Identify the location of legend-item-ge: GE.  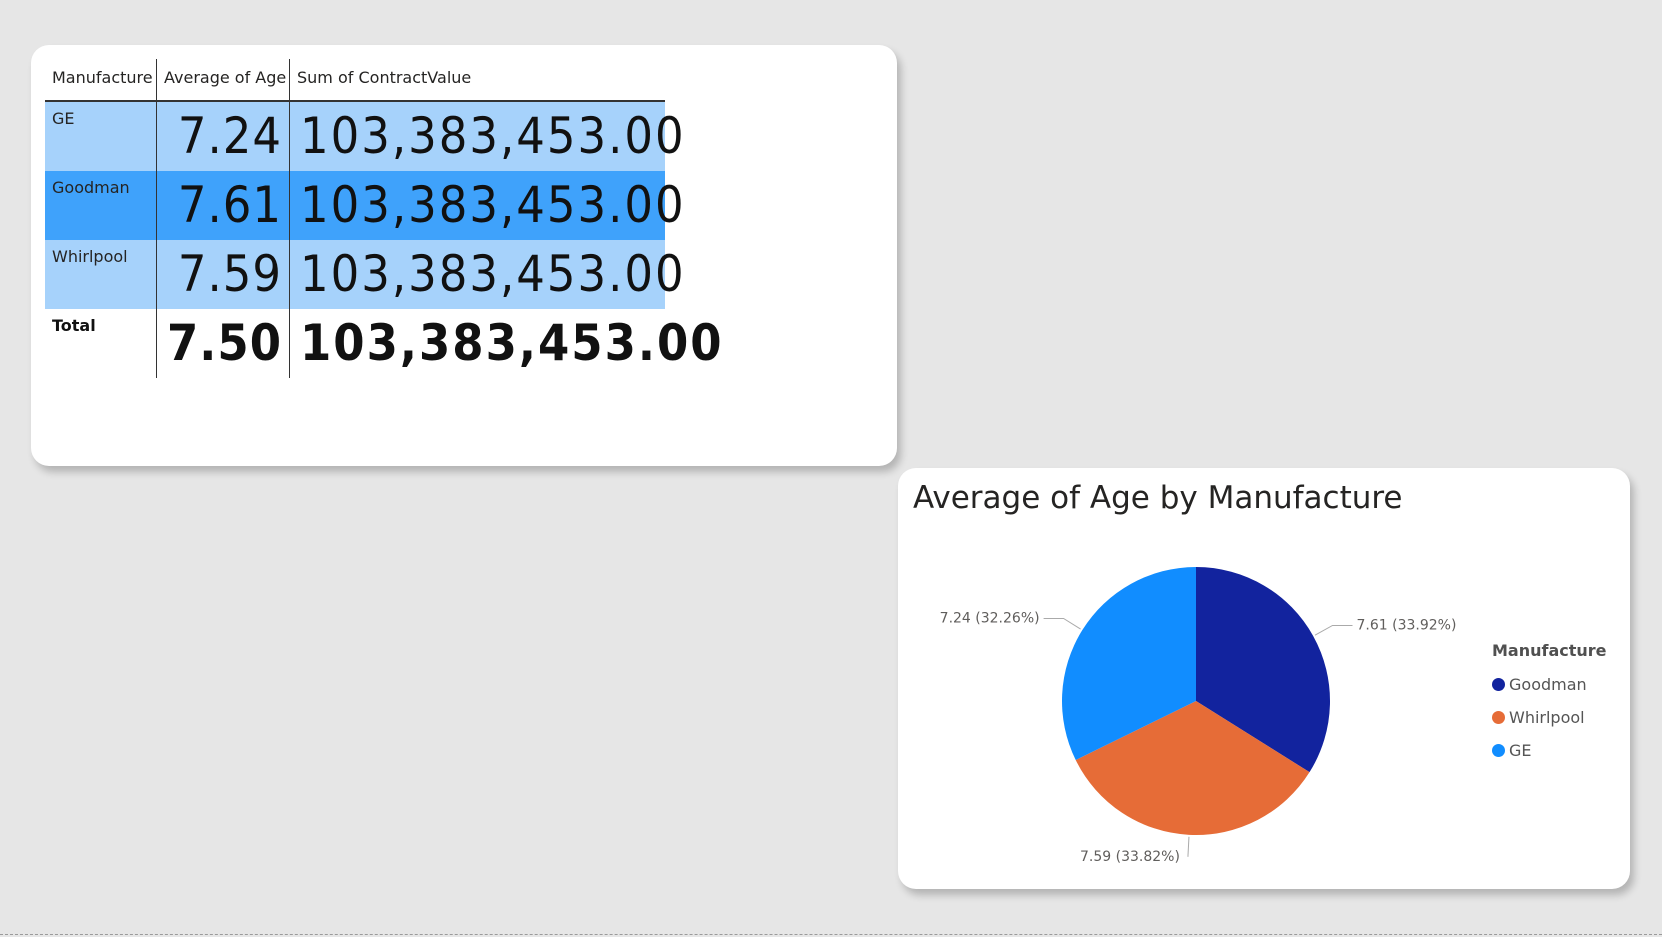
(1549, 750).